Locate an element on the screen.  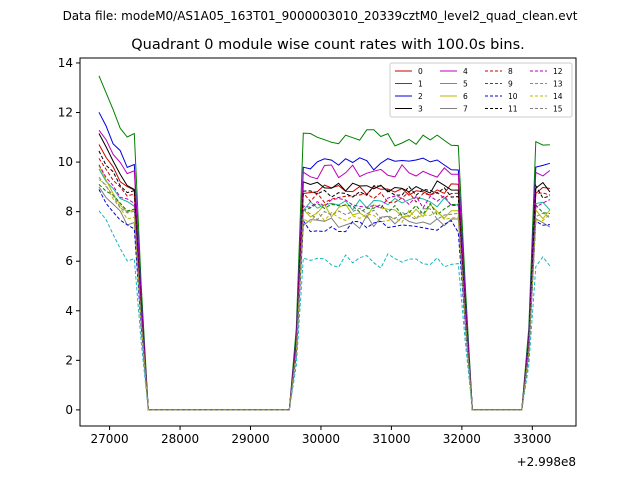
x-tick-label: 29000 is located at coordinates (250, 439).